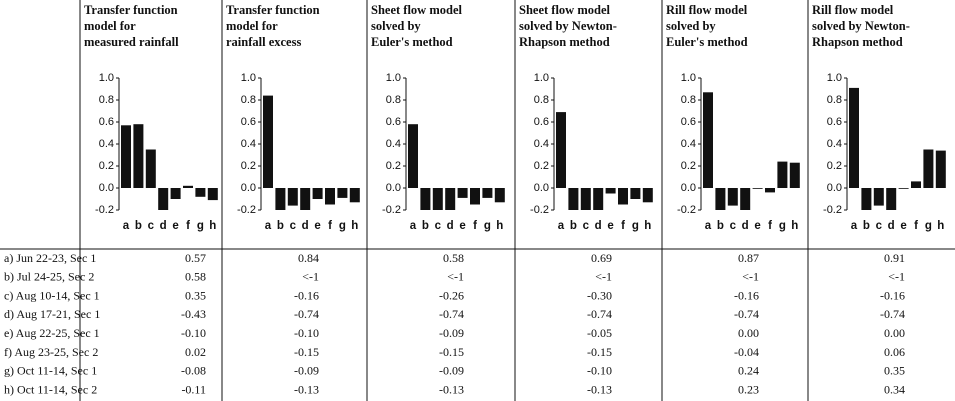  What do you see at coordinates (748, 389) in the screenshot?
I see `cell-value: 0.23` at bounding box center [748, 389].